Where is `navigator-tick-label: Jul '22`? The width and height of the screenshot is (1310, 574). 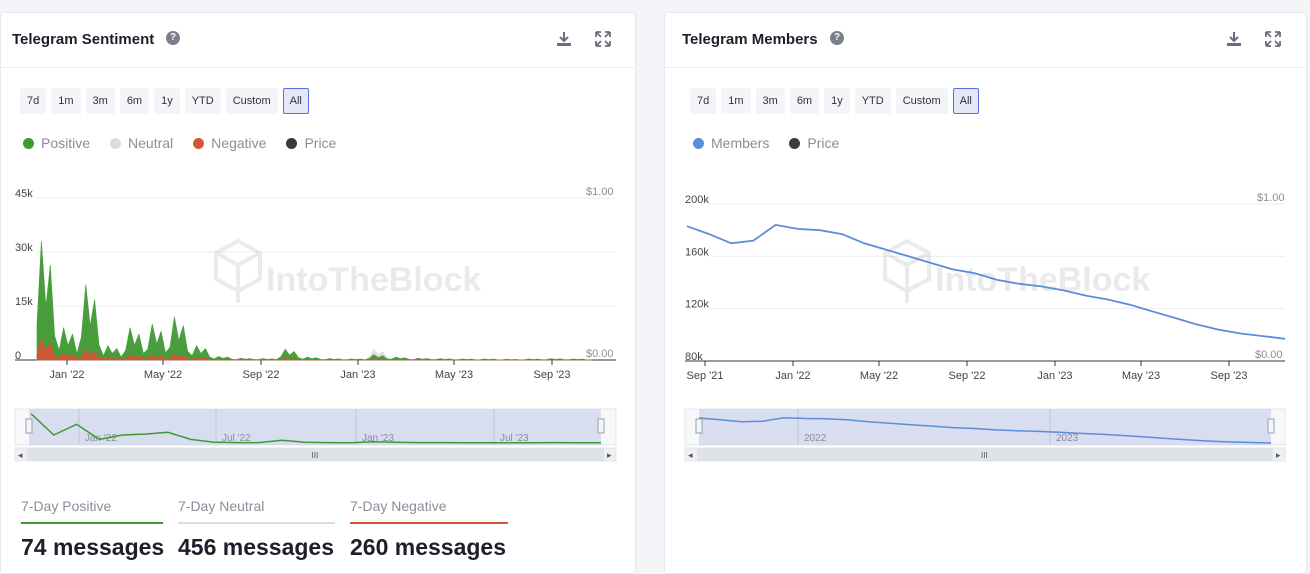 navigator-tick-label: Jul '22 is located at coordinates (236, 438).